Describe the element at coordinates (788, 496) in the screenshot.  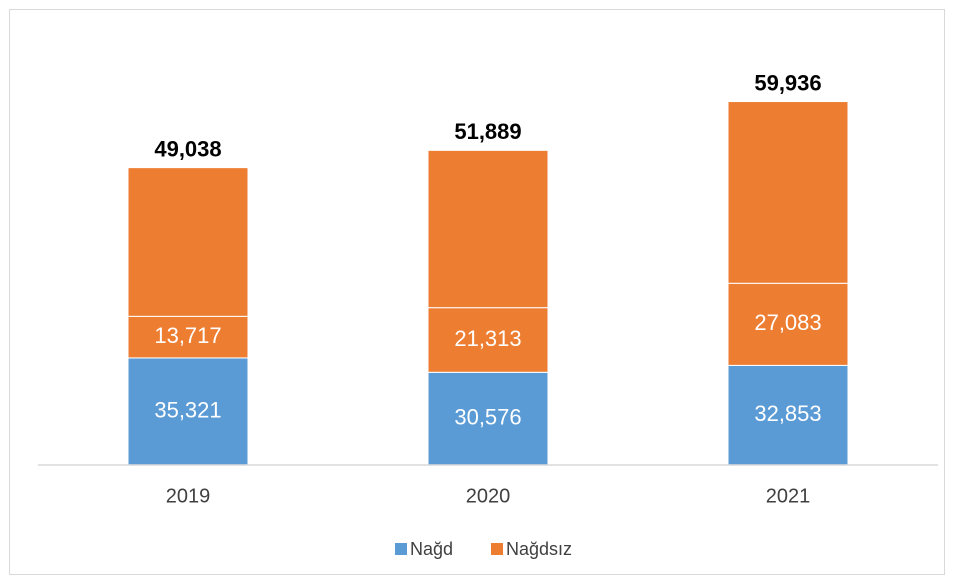
I see `x-tick-label: 2021` at that location.